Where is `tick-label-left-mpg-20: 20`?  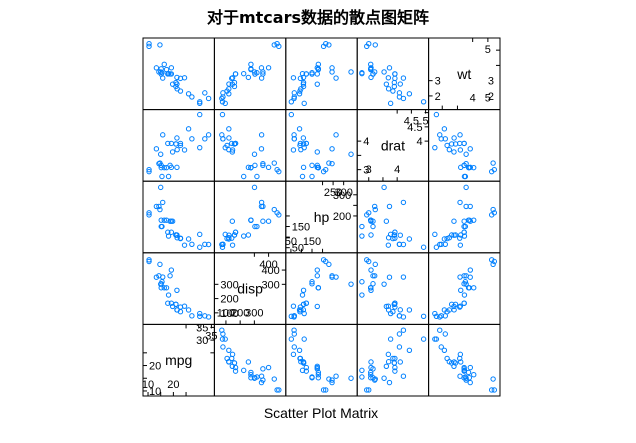 tick-label-left-mpg-20: 20 is located at coordinates (155, 367).